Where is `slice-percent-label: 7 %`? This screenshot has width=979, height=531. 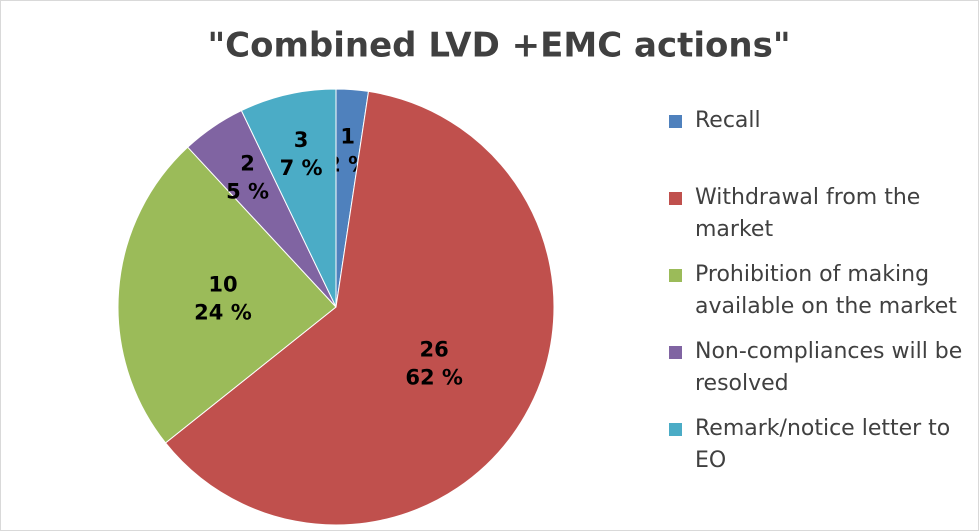 slice-percent-label: 7 % is located at coordinates (301, 168).